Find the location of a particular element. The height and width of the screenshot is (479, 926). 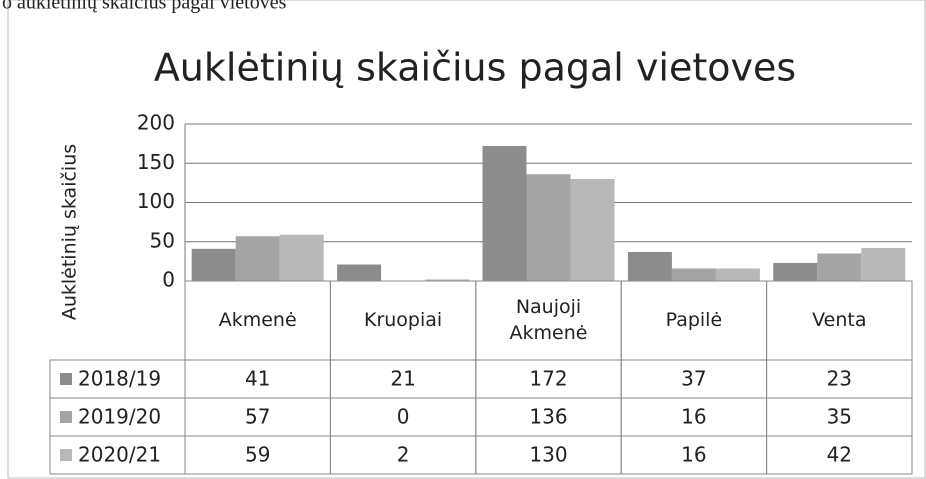

legend-label: 2020/21 is located at coordinates (119, 455).